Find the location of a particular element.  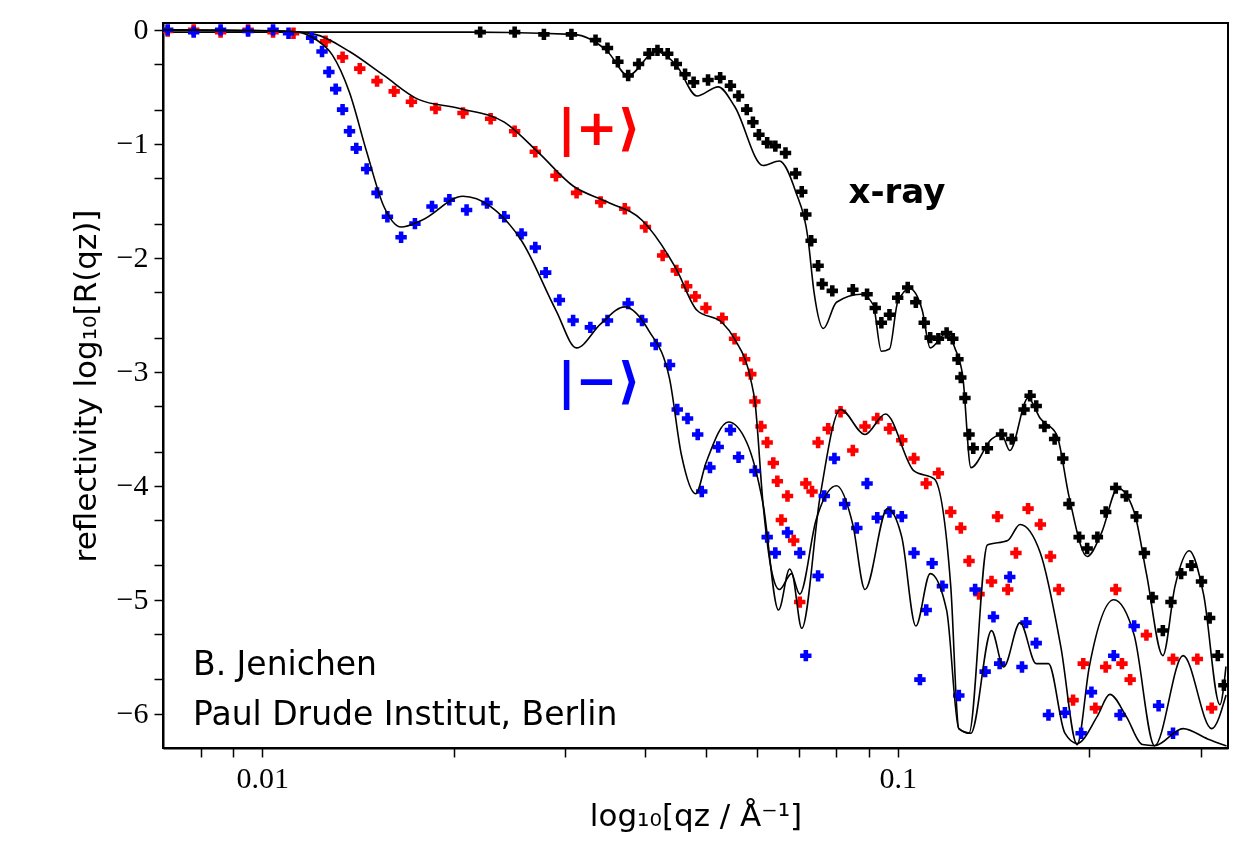

y-tick-label: −3 is located at coordinates (132, 371).